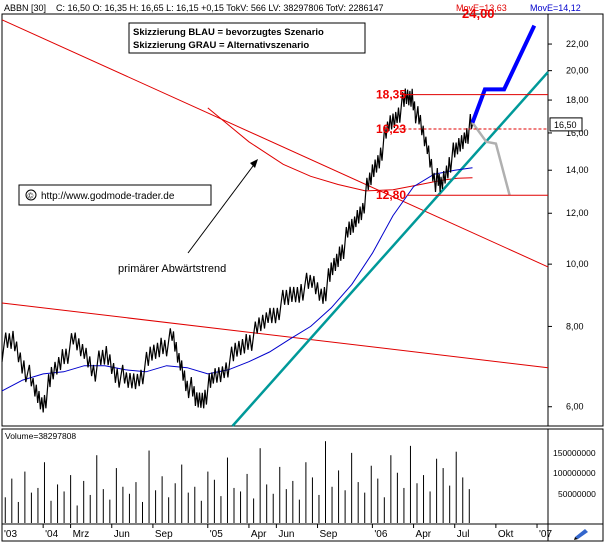 The image size is (604, 542). What do you see at coordinates (545, 534) in the screenshot?
I see `x-tick-label: '07` at bounding box center [545, 534].